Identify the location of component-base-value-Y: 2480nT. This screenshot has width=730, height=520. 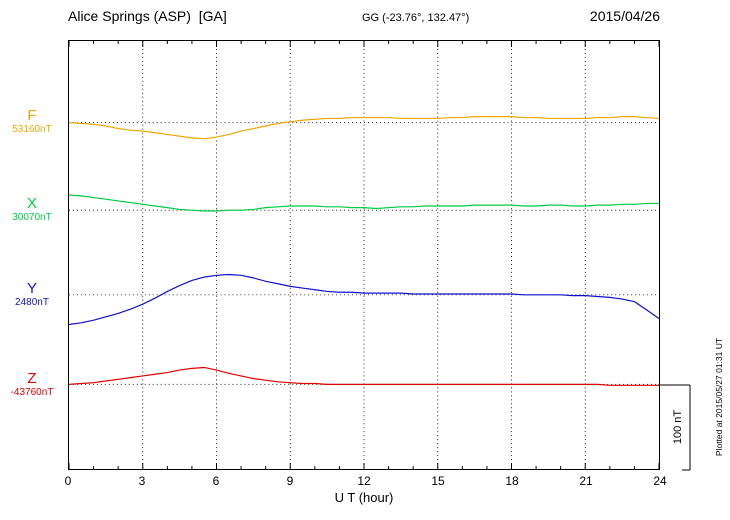
(32, 302).